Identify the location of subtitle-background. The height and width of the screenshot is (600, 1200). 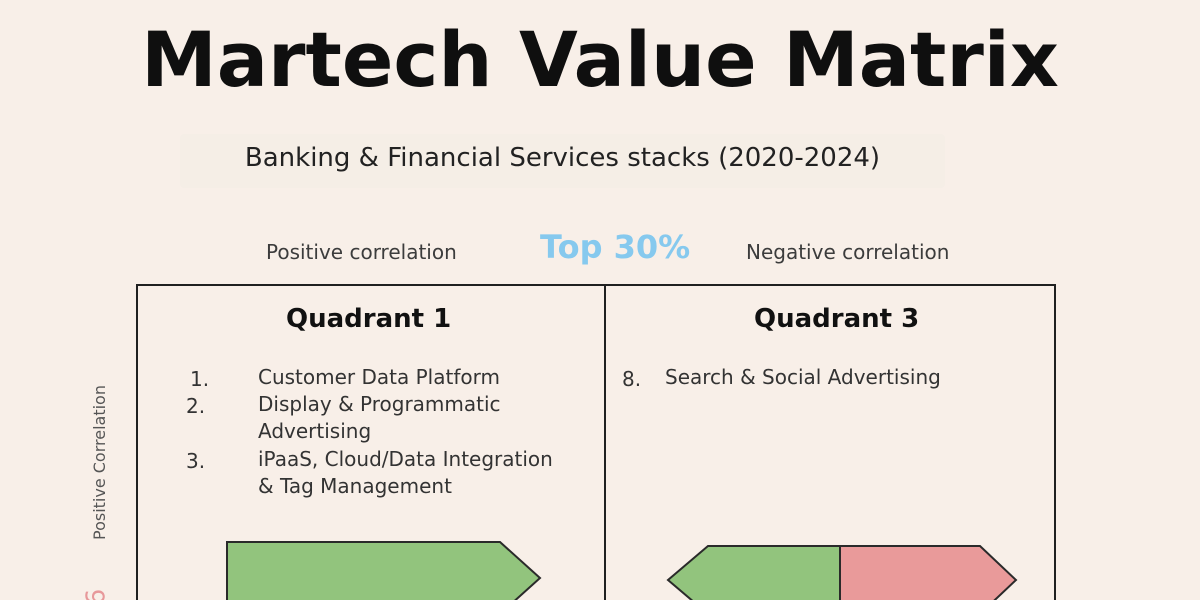
(562, 161).